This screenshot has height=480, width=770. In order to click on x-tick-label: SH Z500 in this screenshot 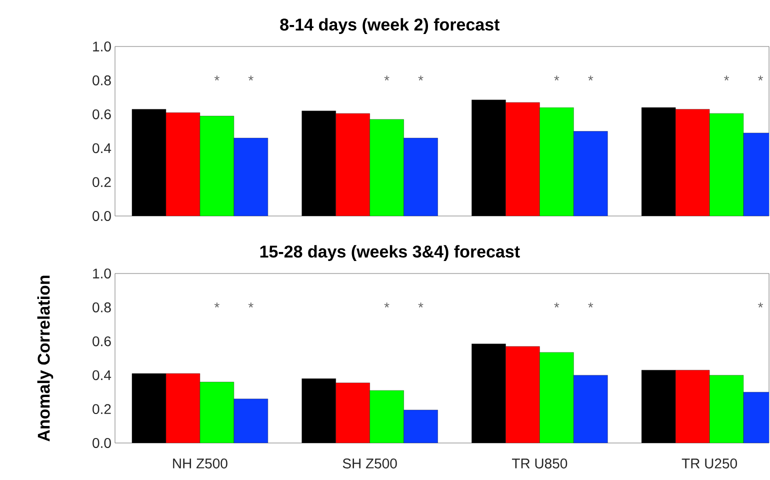, I will do `click(369, 463)`.